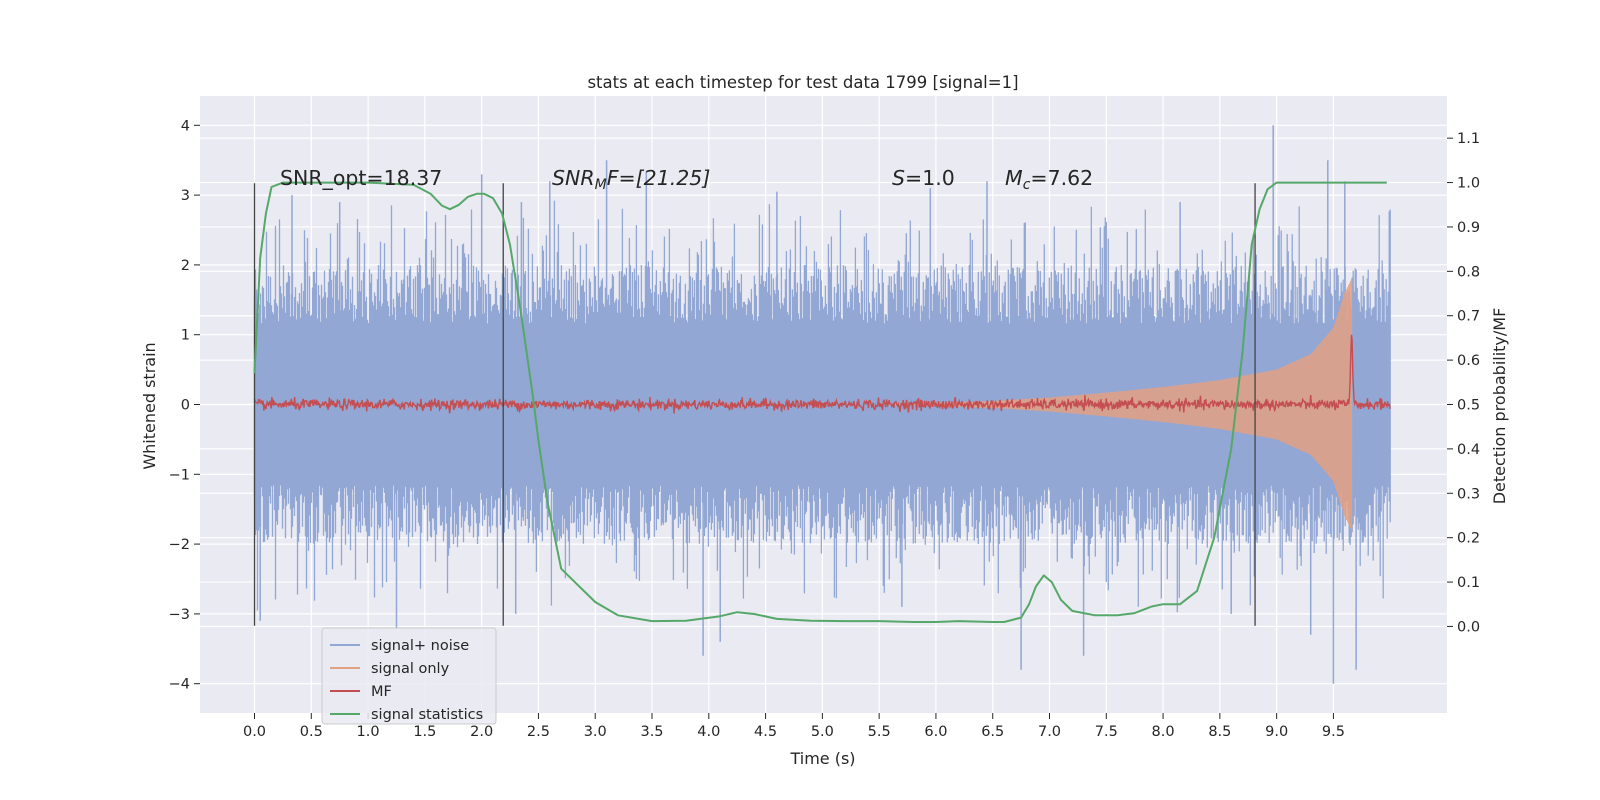  I want to click on annotation-mc-sub: c, so click(1027, 185).